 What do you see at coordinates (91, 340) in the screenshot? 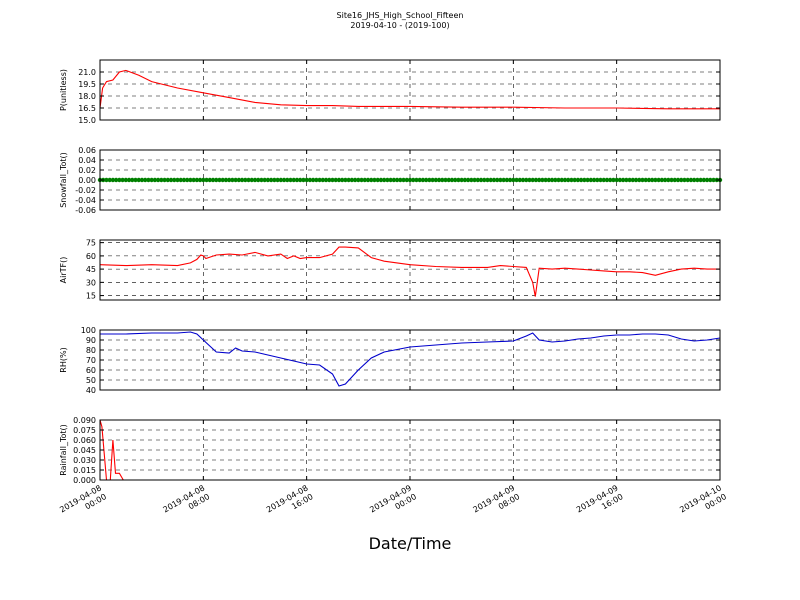
I see `y-tick-label: 90` at bounding box center [91, 340].